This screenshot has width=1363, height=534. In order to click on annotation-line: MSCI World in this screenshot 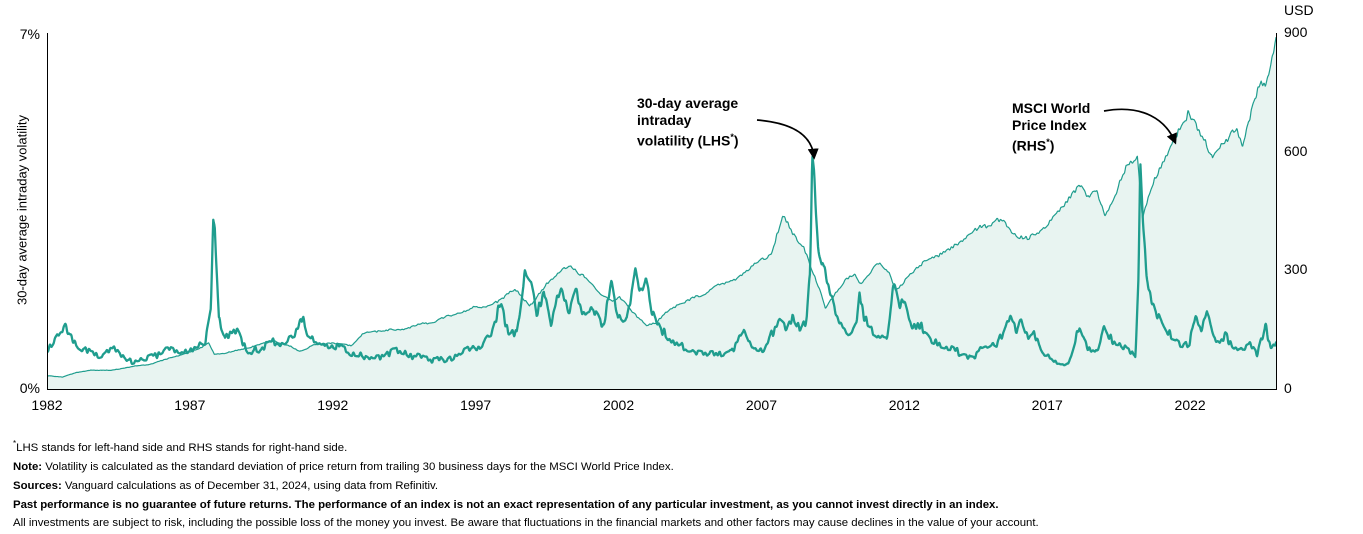, I will do `click(1051, 108)`.